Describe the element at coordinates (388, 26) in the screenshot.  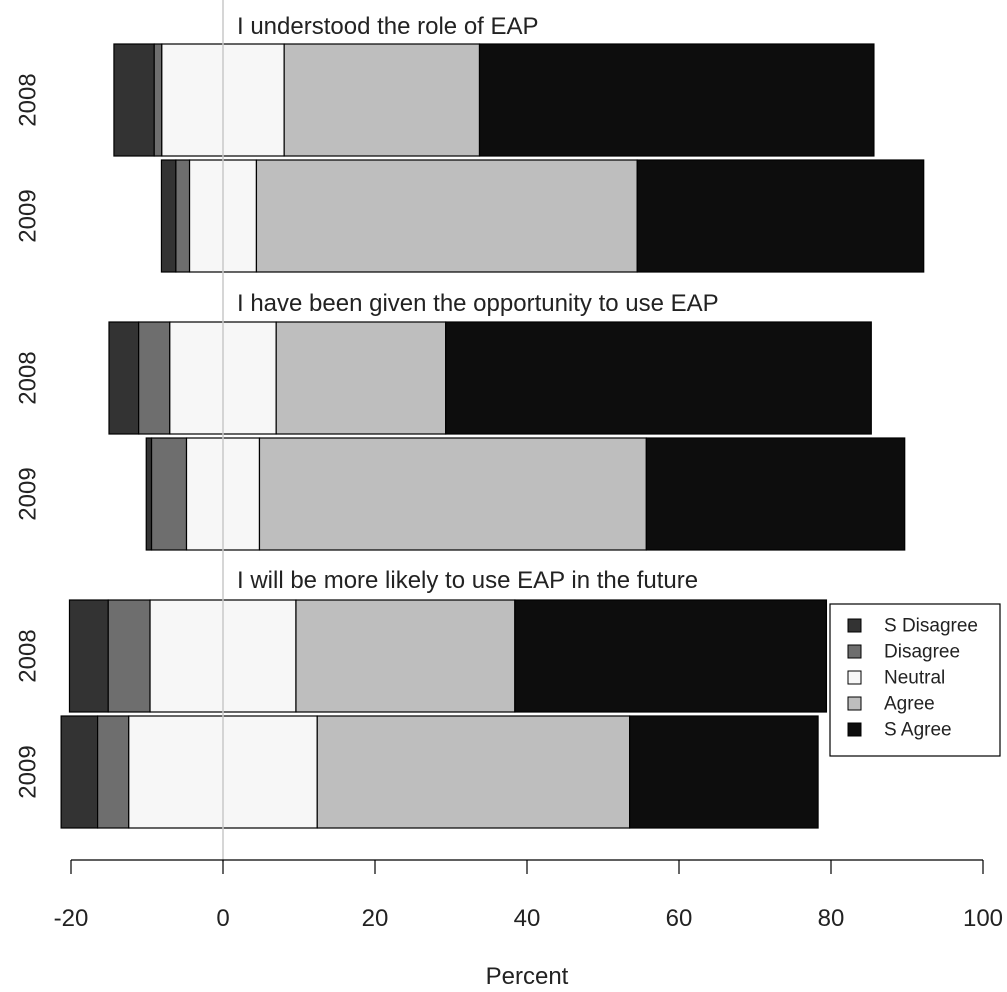
I see `panel-title: I understood the role of EAP` at that location.